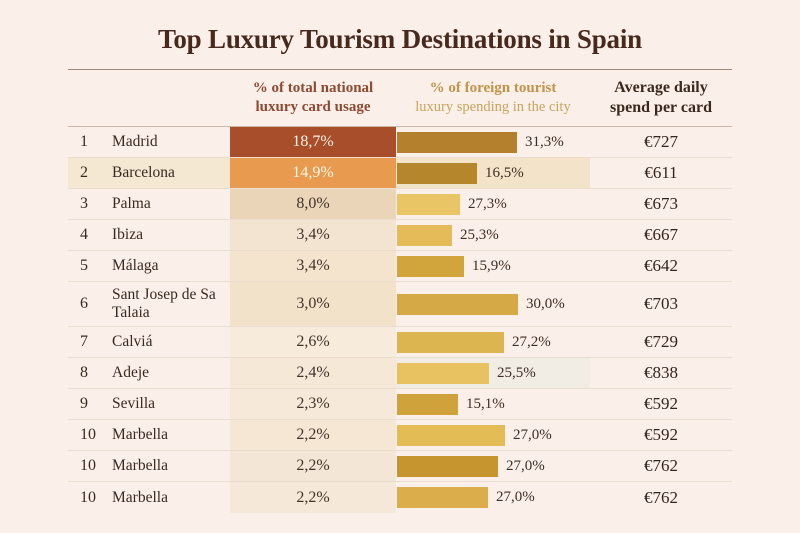 This screenshot has width=800, height=533. I want to click on foreign-spending-cell: 27,2%, so click(493, 342).